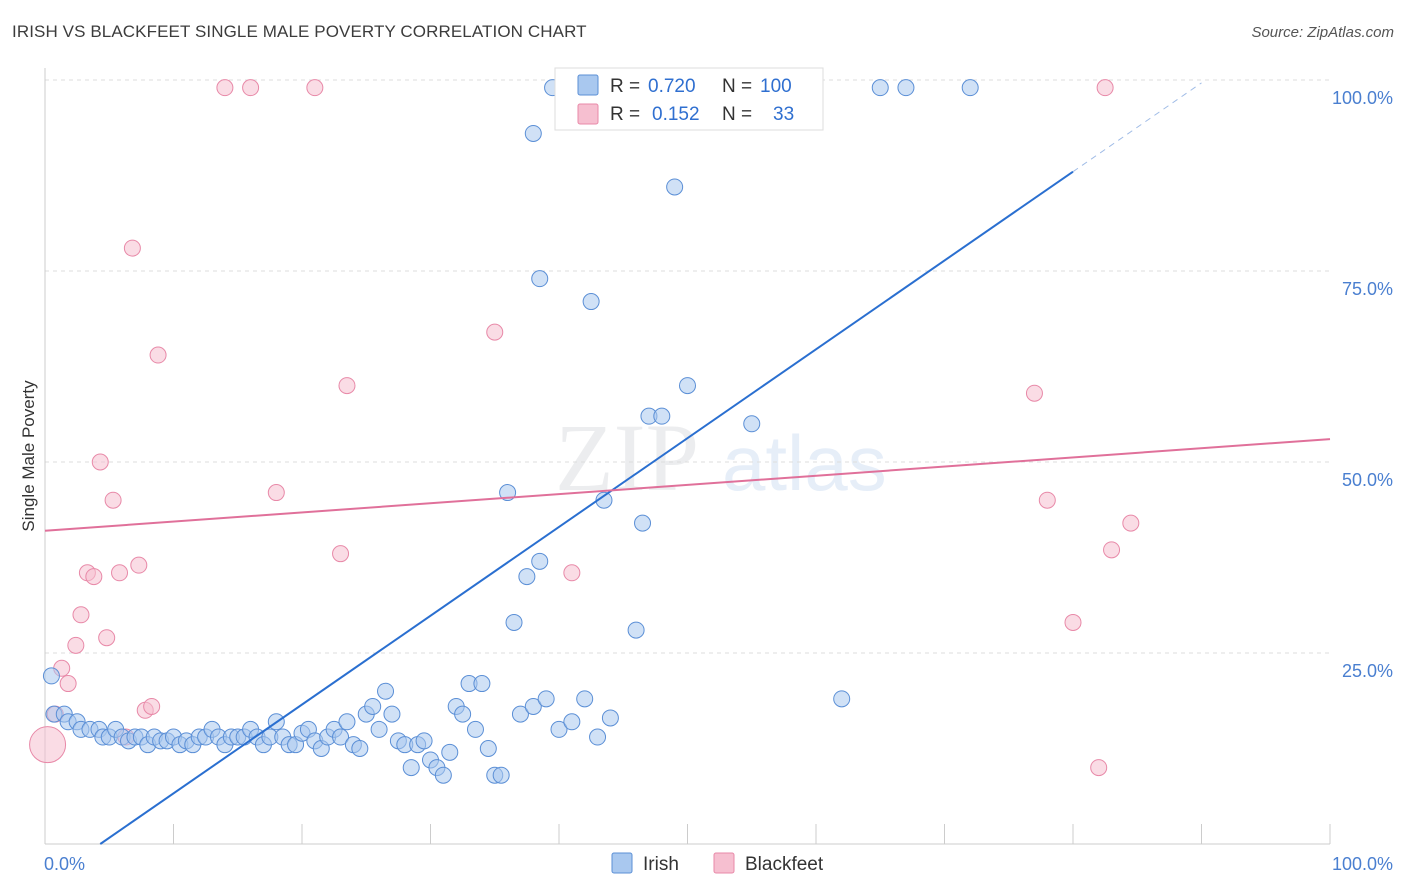  What do you see at coordinates (625, 86) in the screenshot?
I see `legend-r-label-irish: R =` at bounding box center [625, 86].